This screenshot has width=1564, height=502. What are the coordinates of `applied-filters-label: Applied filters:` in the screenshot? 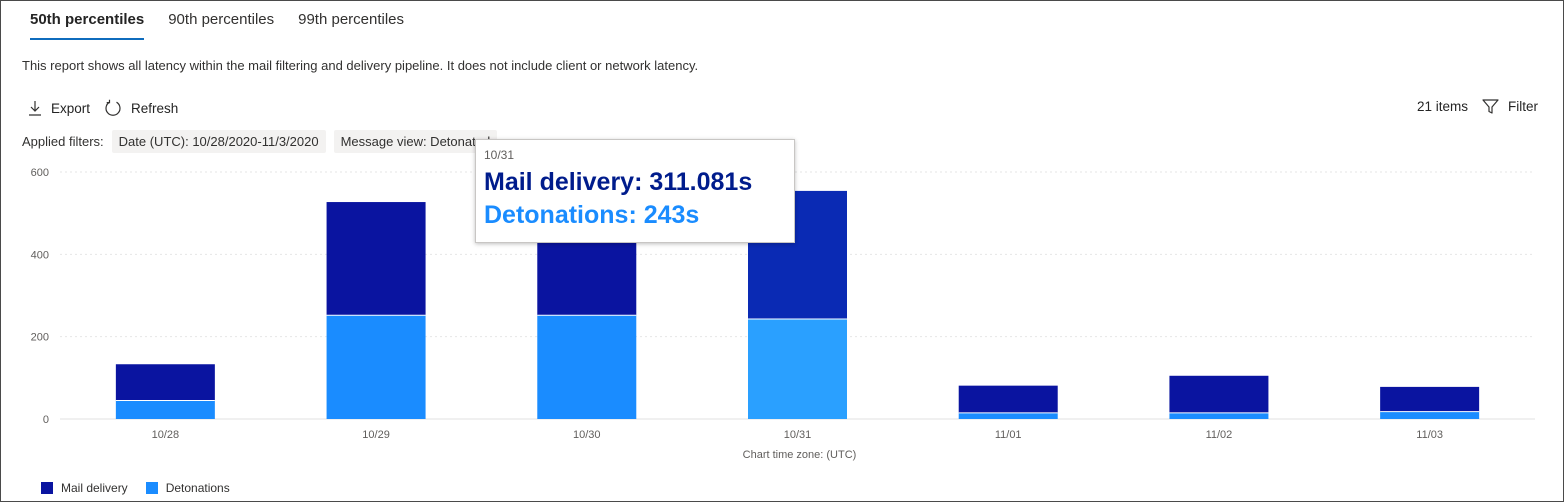 It's located at (63, 141).